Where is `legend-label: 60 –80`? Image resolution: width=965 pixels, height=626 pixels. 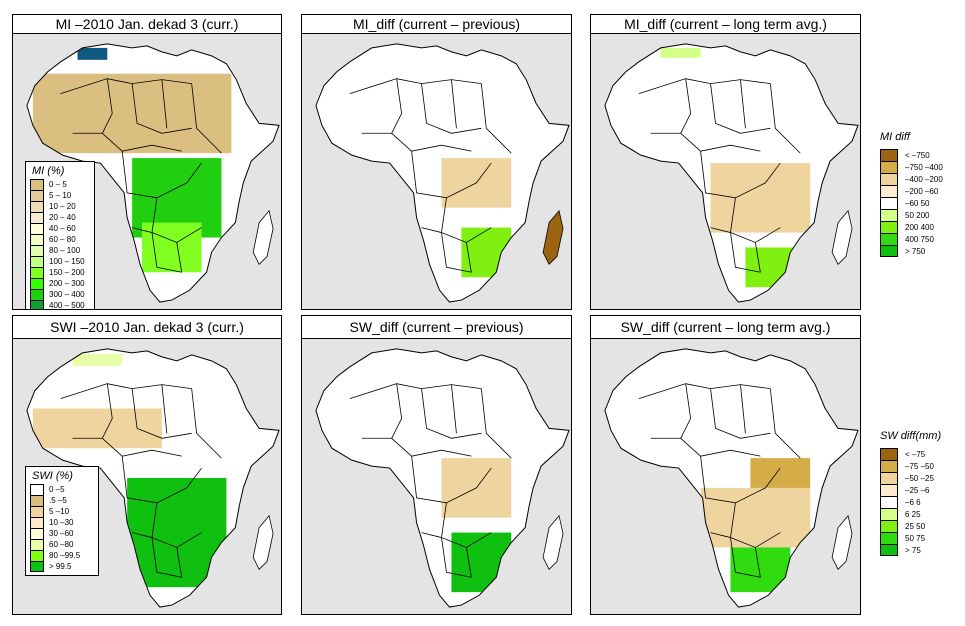 legend-label: 60 –80 is located at coordinates (61, 544).